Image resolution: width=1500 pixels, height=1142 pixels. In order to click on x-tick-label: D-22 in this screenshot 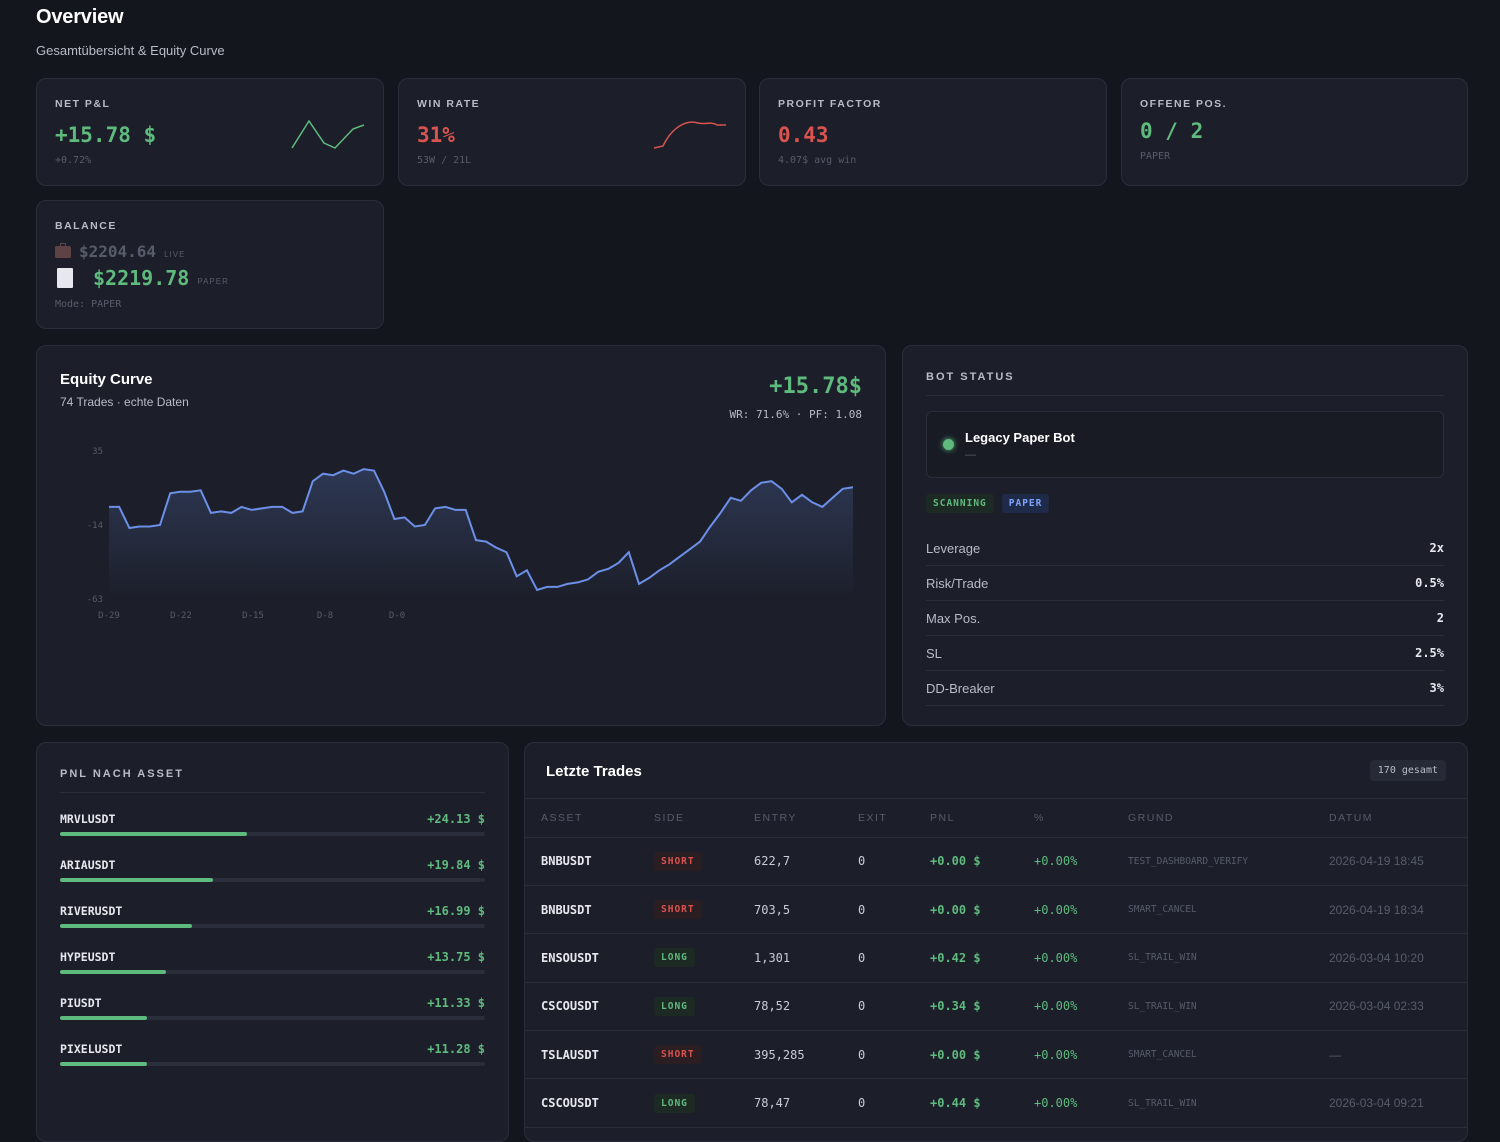, I will do `click(181, 616)`.